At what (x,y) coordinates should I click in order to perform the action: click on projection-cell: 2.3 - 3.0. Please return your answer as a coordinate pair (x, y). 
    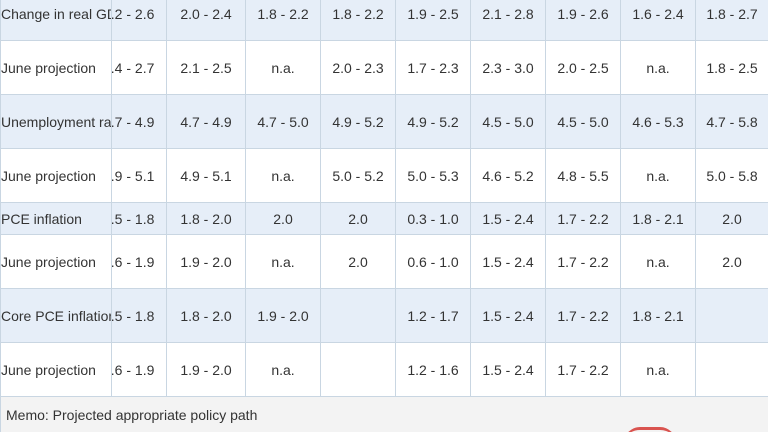
    Looking at the image, I should click on (508, 67).